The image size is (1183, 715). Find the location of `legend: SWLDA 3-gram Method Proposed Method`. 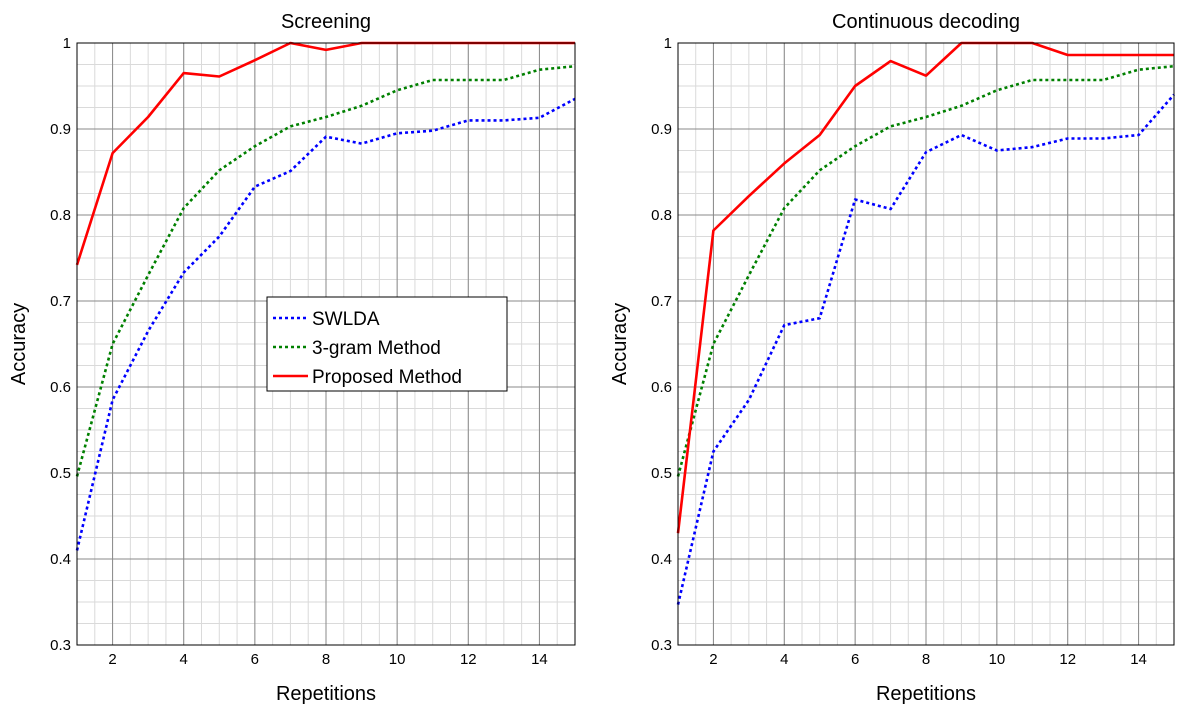

legend: SWLDA 3-gram Method Proposed Method is located at coordinates (387, 344).